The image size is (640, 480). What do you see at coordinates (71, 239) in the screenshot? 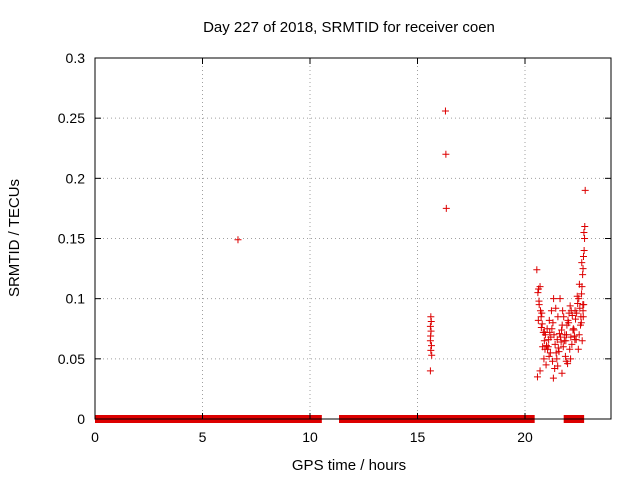
I see `y-tick-label: 0.15` at bounding box center [71, 239].